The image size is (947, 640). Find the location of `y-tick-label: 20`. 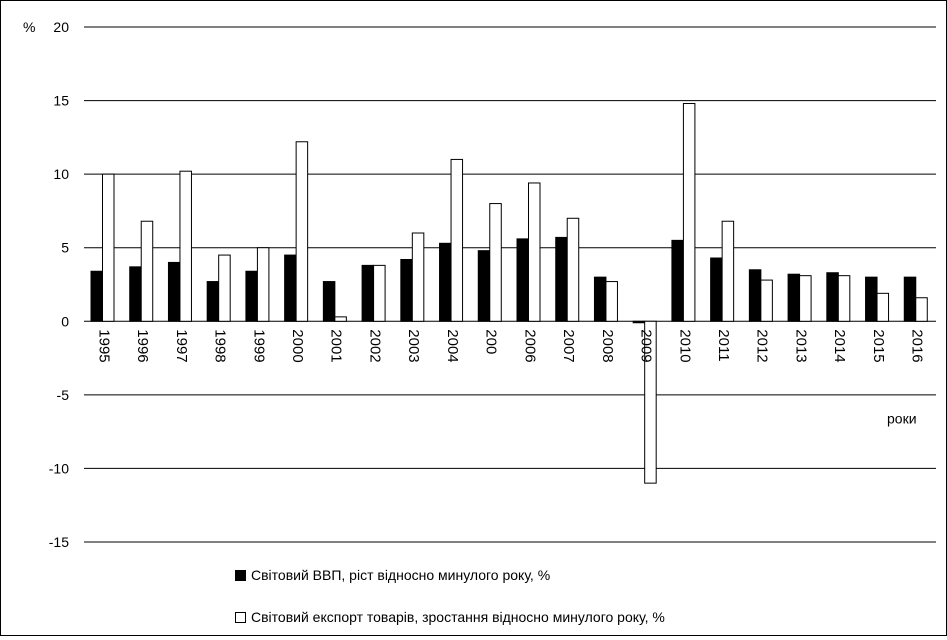

y-tick-label: 20 is located at coordinates (61, 27).